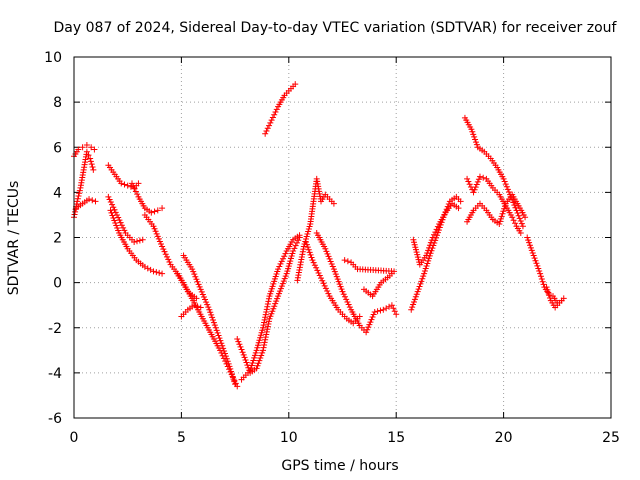 The height and width of the screenshot is (480, 640). Describe the element at coordinates (396, 438) in the screenshot. I see `x-tick-label: 15` at that location.